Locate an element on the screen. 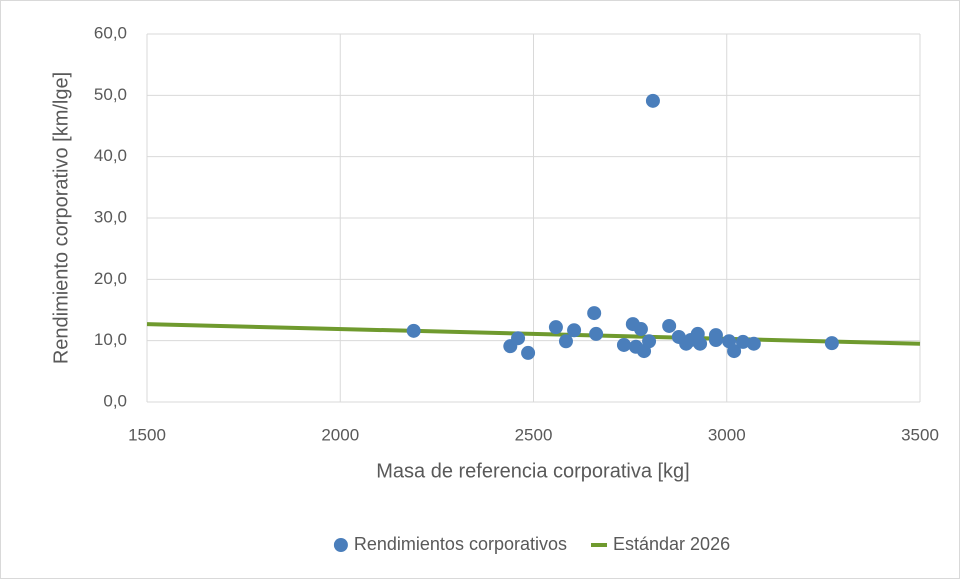 This screenshot has height=580, width=962. x-tick-label: 1500 is located at coordinates (147, 434).